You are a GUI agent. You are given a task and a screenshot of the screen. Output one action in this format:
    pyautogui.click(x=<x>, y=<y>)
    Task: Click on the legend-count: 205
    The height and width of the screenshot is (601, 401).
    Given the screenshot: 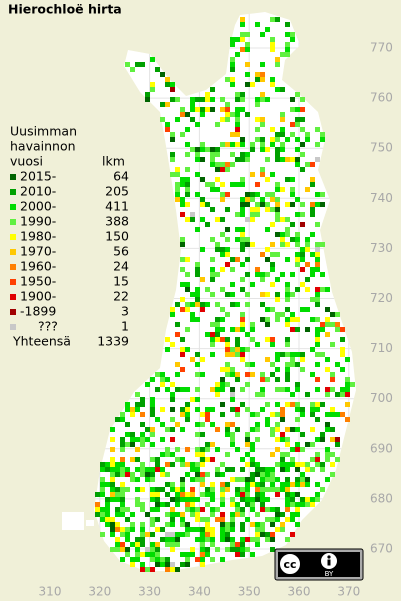 What is the action you would take?
    pyautogui.click(x=117, y=191)
    